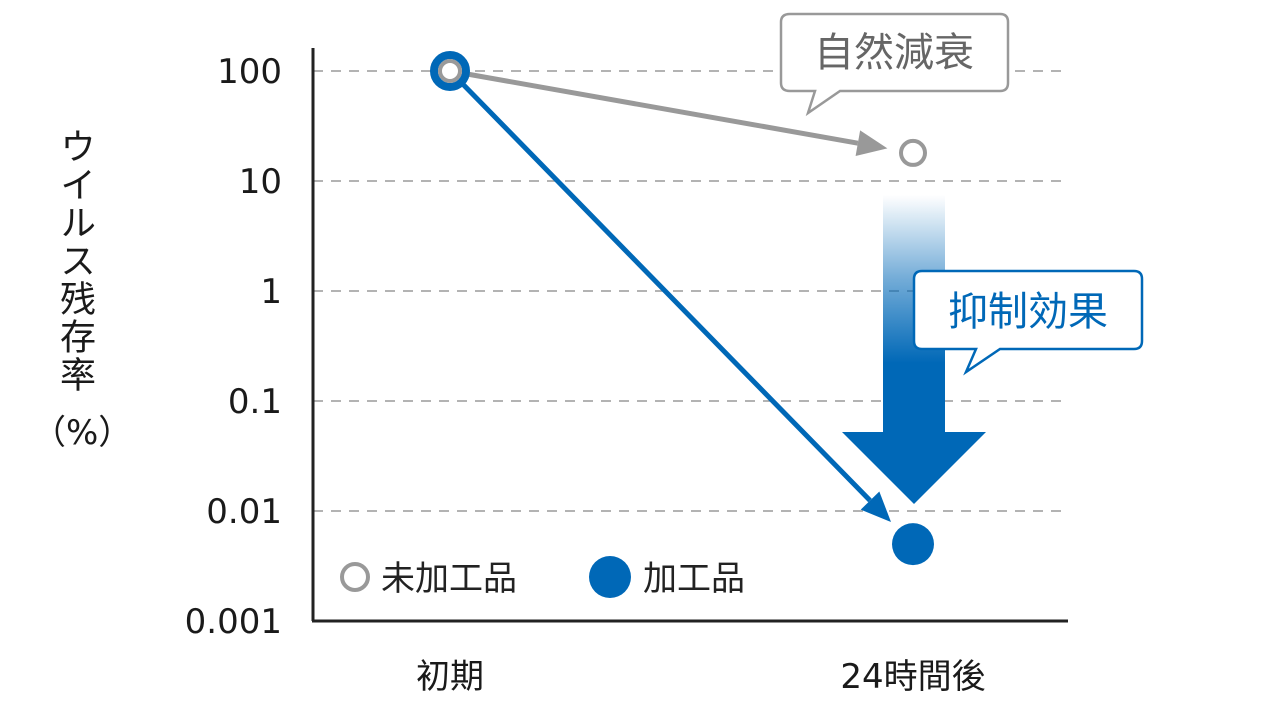 The width and height of the screenshot is (1280, 718). Describe the element at coordinates (913, 544) in the screenshot. I see `point-treated-24h` at that location.